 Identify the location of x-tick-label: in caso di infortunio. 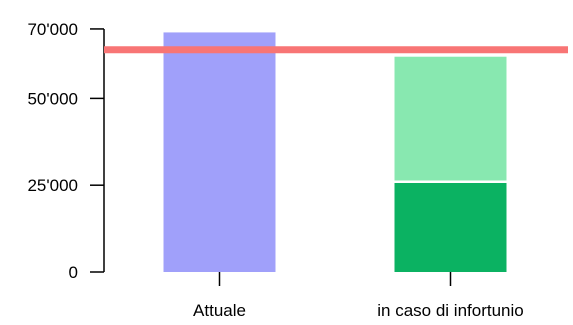
(450, 310).